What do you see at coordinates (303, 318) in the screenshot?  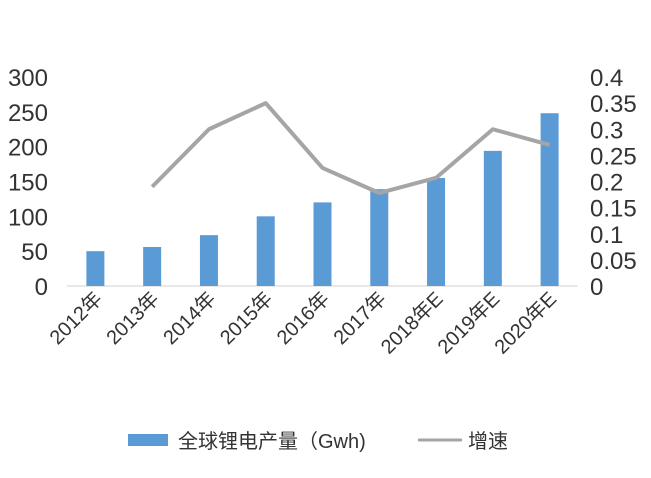 I see `x-tick-label: 2016年` at bounding box center [303, 318].